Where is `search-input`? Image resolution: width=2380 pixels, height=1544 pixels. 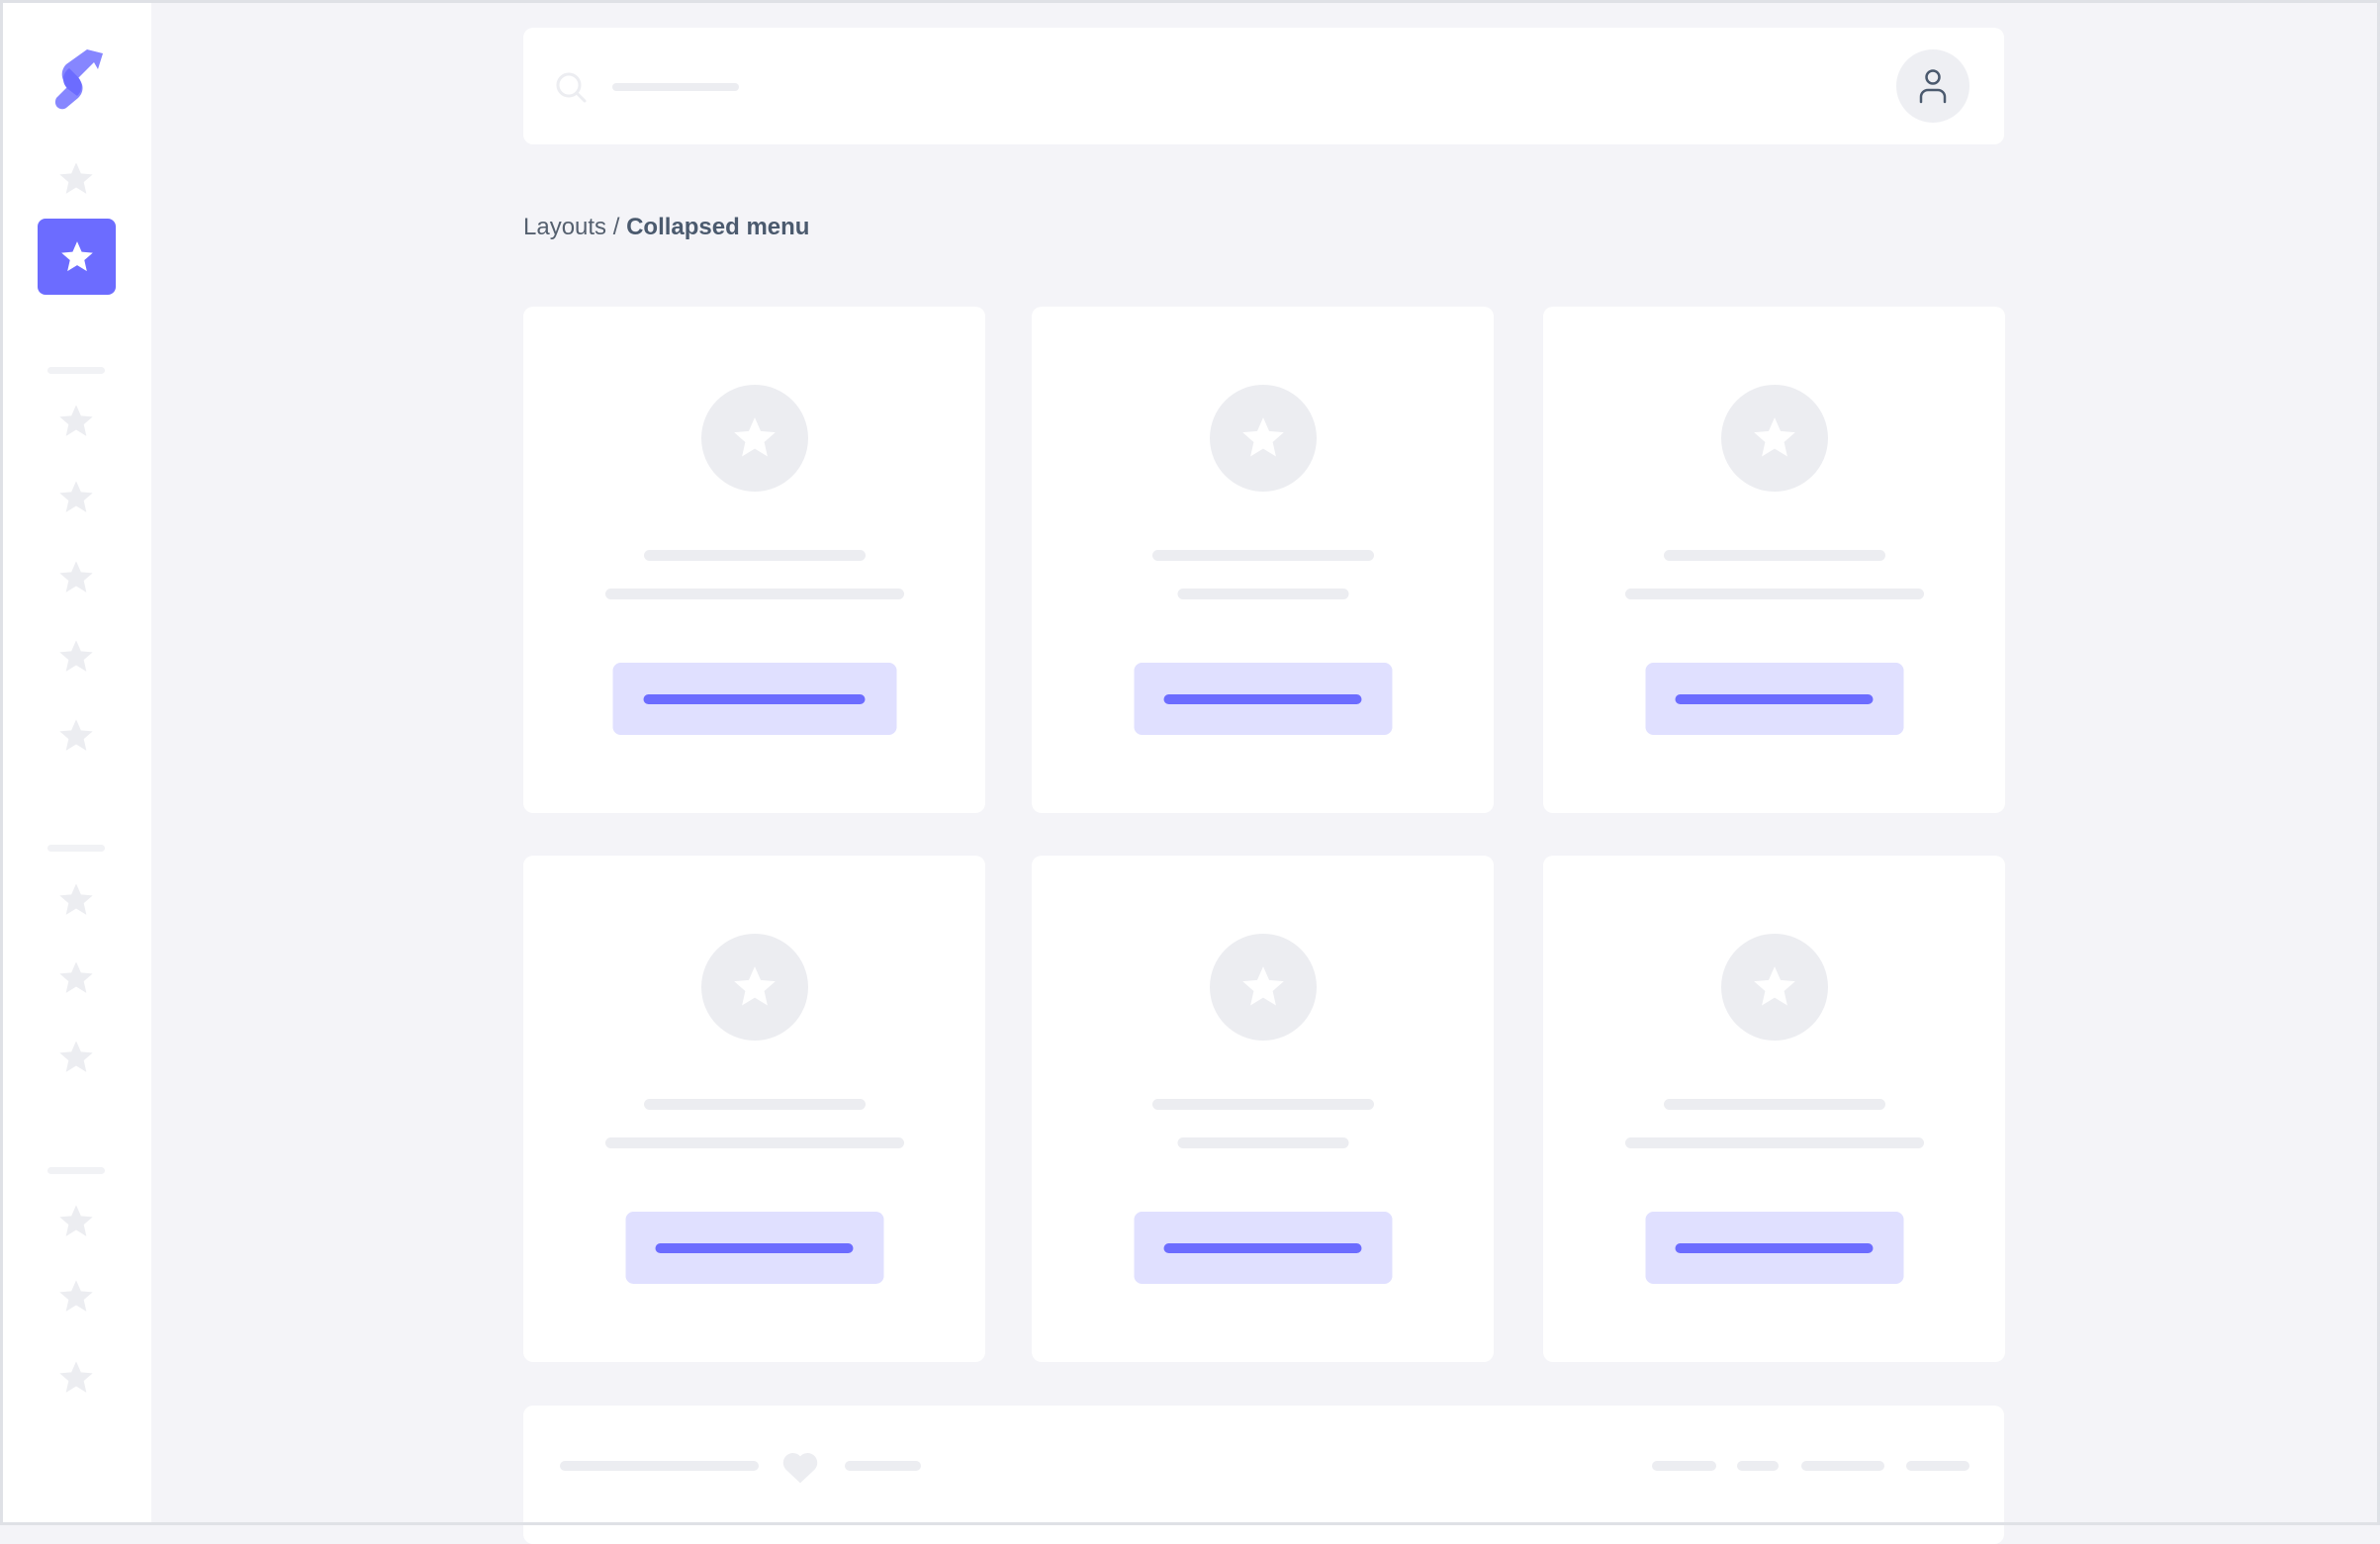
search-input is located at coordinates (675, 87).